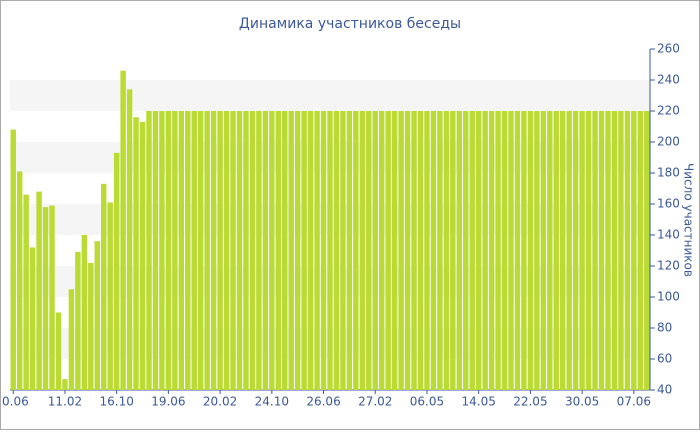 Image resolution: width=700 pixels, height=434 pixels. What do you see at coordinates (668, 235) in the screenshot?
I see `y-tick-label: 140` at bounding box center [668, 235].